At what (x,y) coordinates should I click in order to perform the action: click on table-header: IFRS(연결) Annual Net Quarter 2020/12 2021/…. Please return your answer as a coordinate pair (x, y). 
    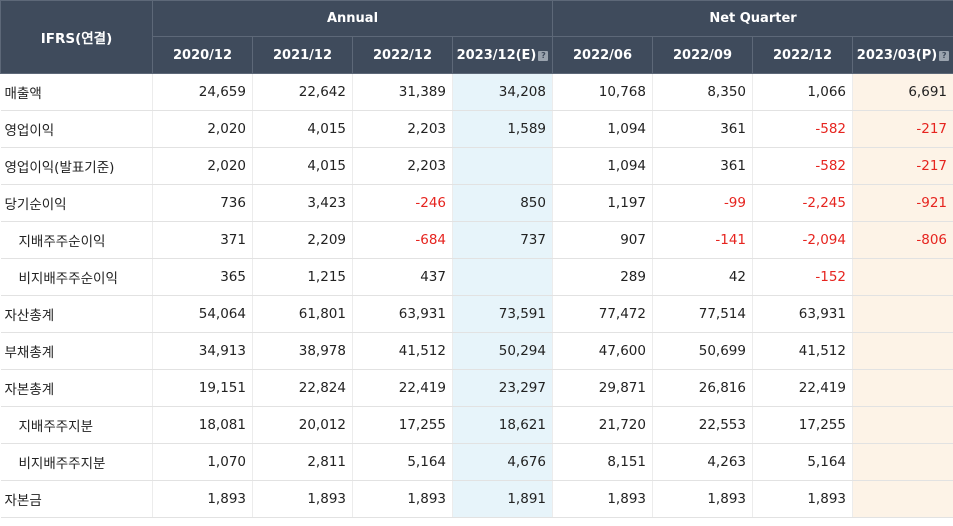
    Looking at the image, I should click on (476, 37).